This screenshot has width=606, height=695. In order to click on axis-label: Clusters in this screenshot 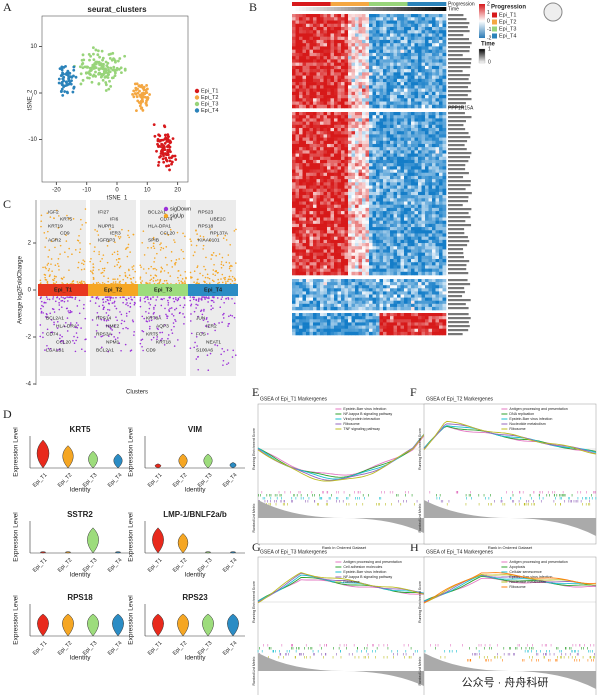, I will do `click(137, 393)`.